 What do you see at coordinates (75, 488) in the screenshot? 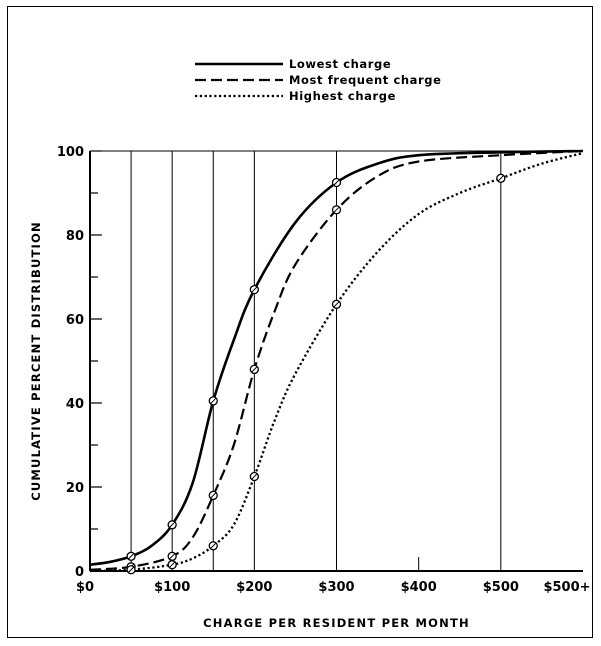
I see `y-tick-label-20: 20` at bounding box center [75, 488].